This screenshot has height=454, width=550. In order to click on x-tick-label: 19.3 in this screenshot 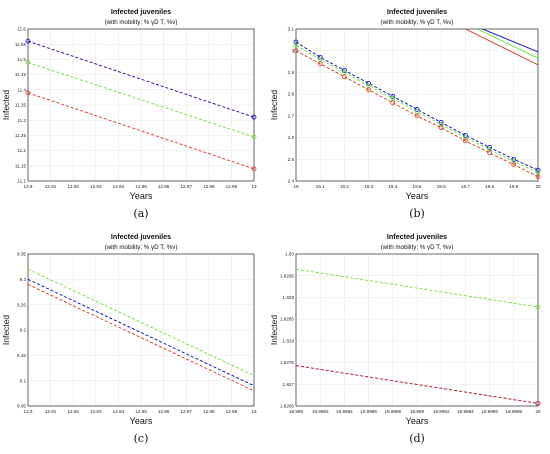, I will do `click(368, 186)`.